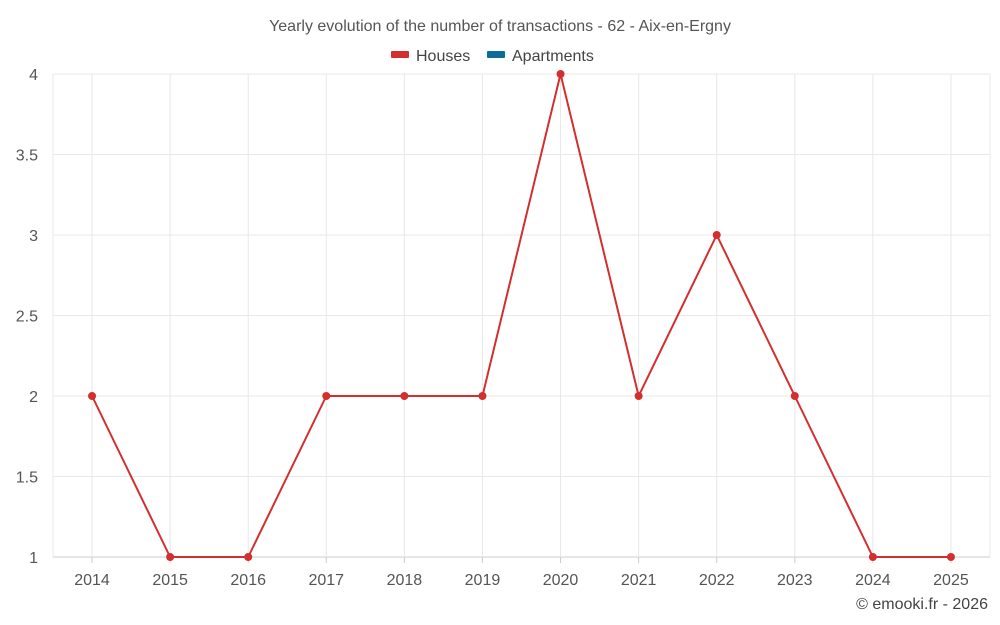  I want to click on x-tick-label: 2019, so click(483, 580).